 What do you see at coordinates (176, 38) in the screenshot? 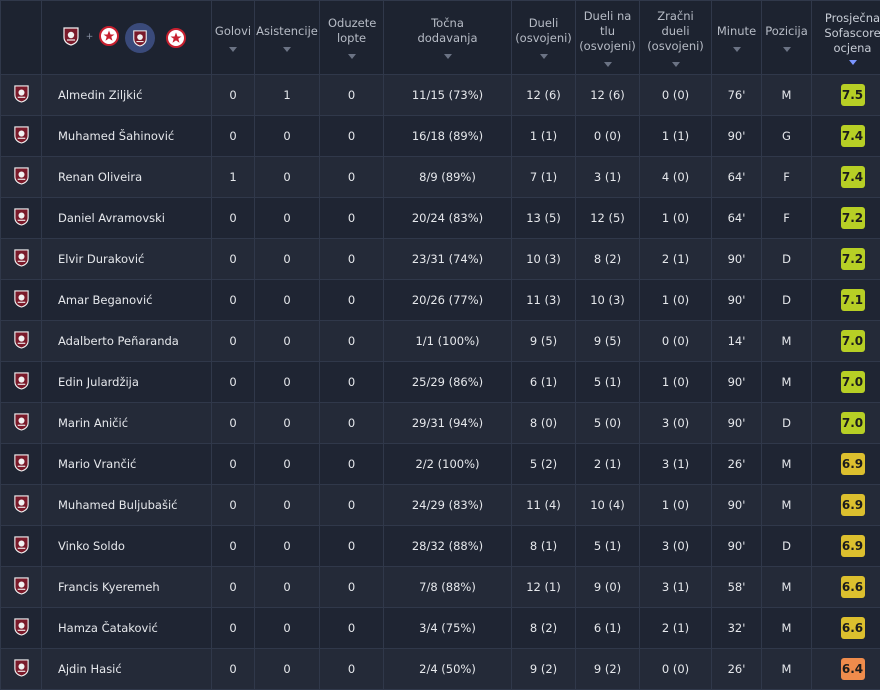
I see `team-toggle-away` at bounding box center [176, 38].